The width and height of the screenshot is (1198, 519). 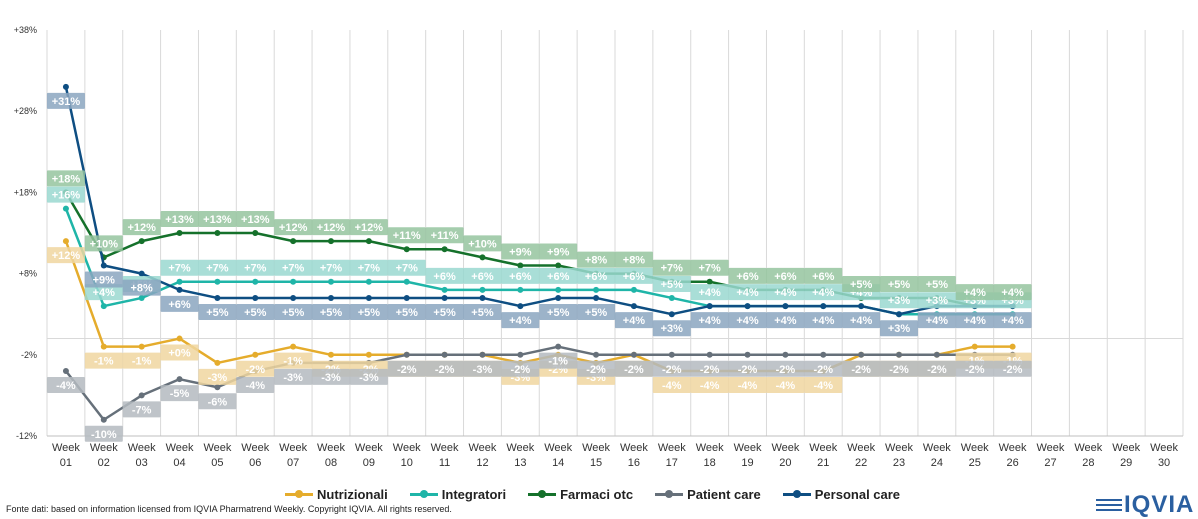 What do you see at coordinates (179, 354) in the screenshot?
I see `data-label: +0%` at bounding box center [179, 354].